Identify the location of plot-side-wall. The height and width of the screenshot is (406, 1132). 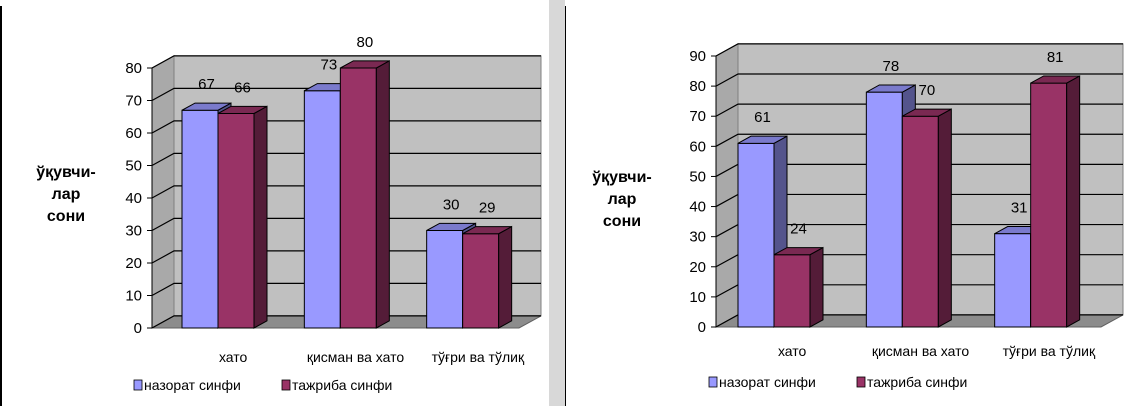
(727, 185).